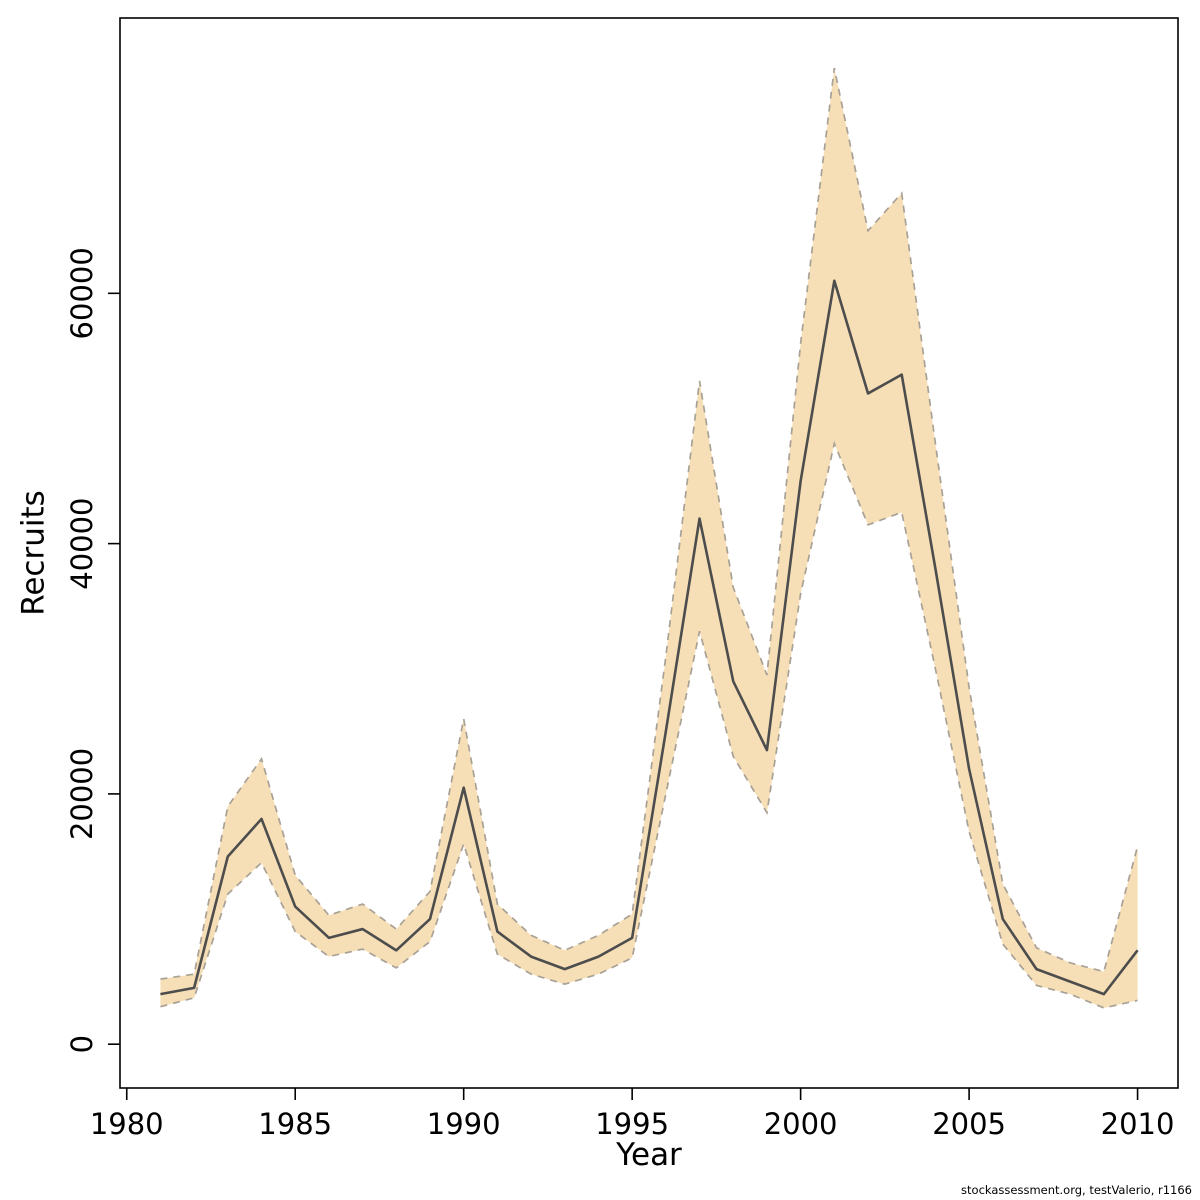  Describe the element at coordinates (82, 794) in the screenshot. I see `y-tick-label: 20000` at that location.